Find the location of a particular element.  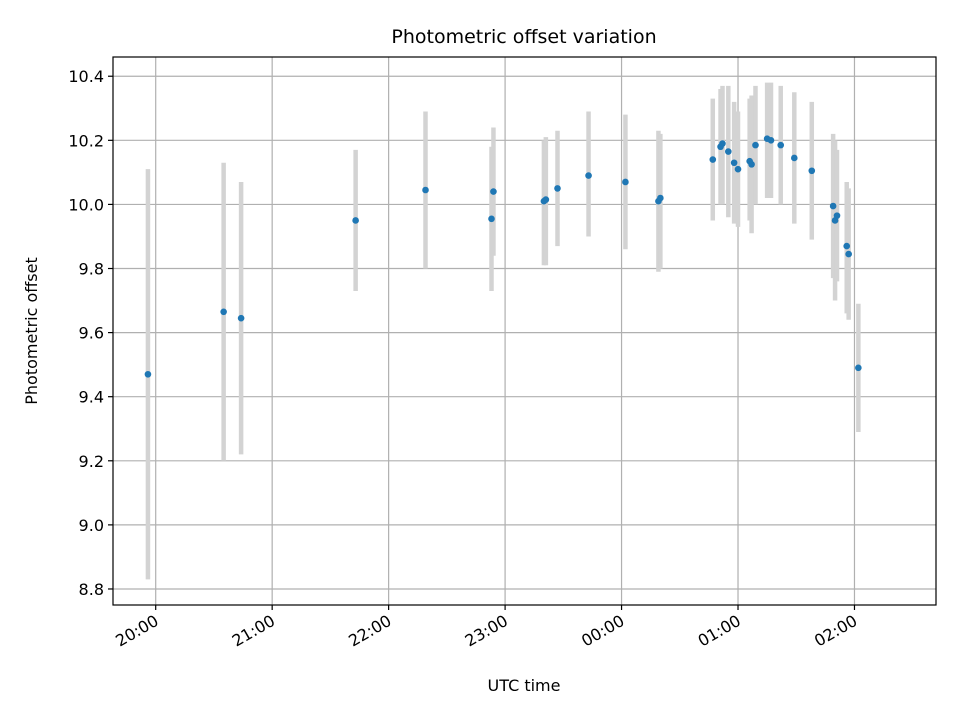

y-tick-label: 10.0 is located at coordinates (86, 204).